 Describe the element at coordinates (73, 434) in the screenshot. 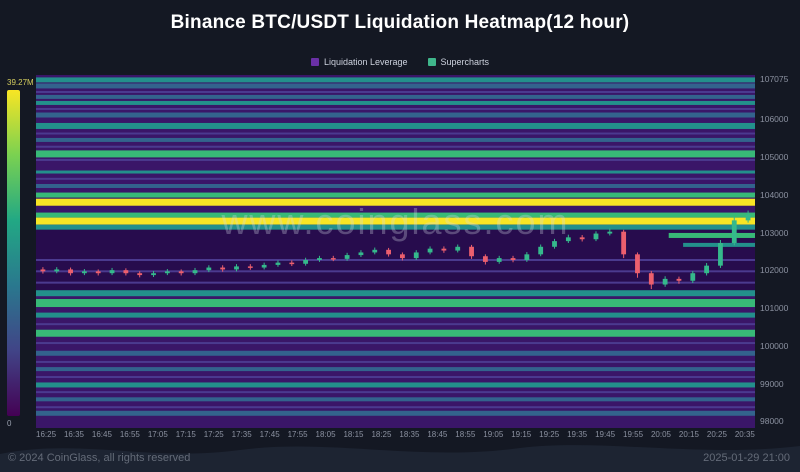

I see `time-axis-label: 16:35` at that location.